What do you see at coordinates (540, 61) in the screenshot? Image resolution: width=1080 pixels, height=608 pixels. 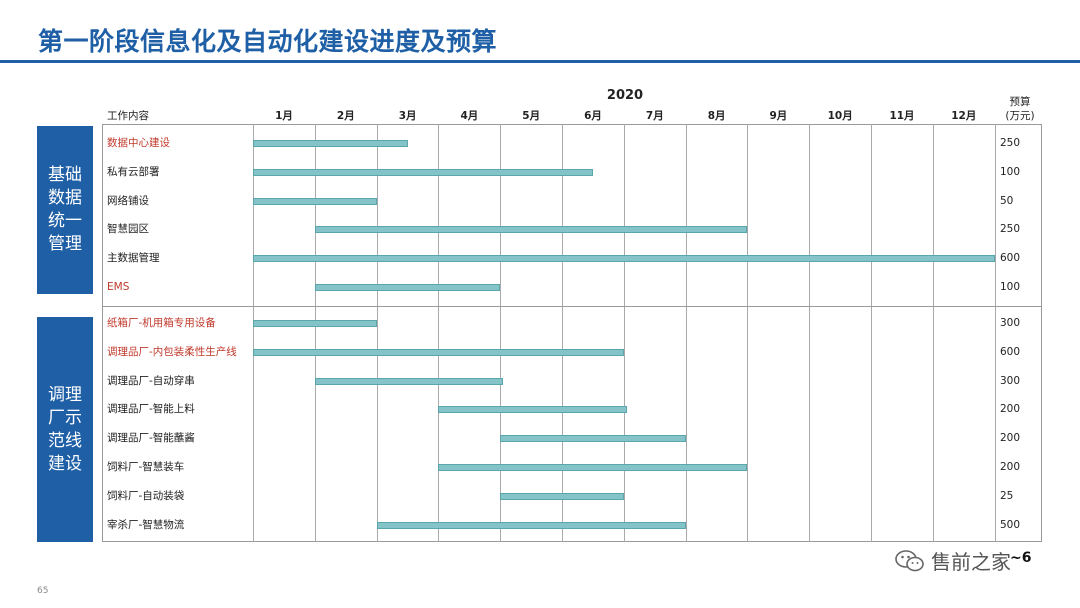 I see `title-divider` at bounding box center [540, 61].